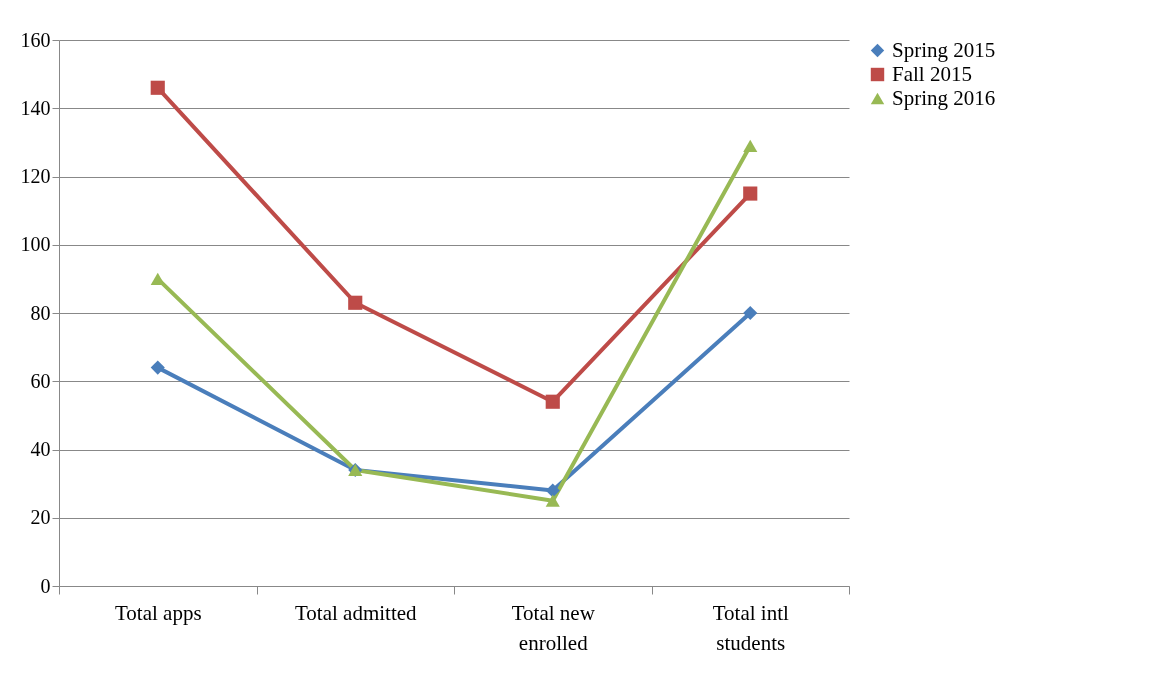  What do you see at coordinates (944, 49) in the screenshot?
I see `legend-label: Spring 2015` at bounding box center [944, 49].